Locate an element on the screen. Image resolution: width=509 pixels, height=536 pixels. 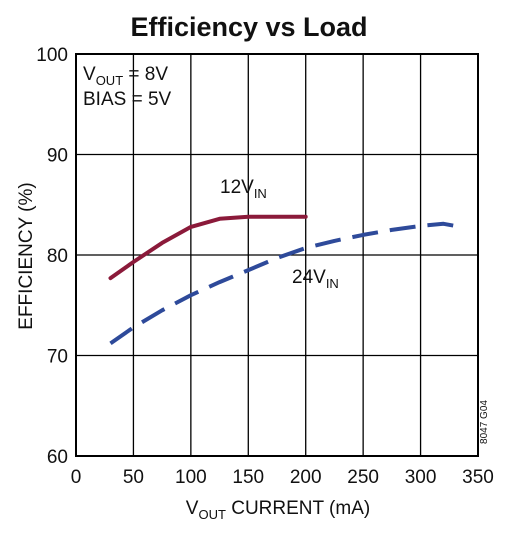
x-axis-label: VOUT CURRENT (mA) is located at coordinates (278, 510).